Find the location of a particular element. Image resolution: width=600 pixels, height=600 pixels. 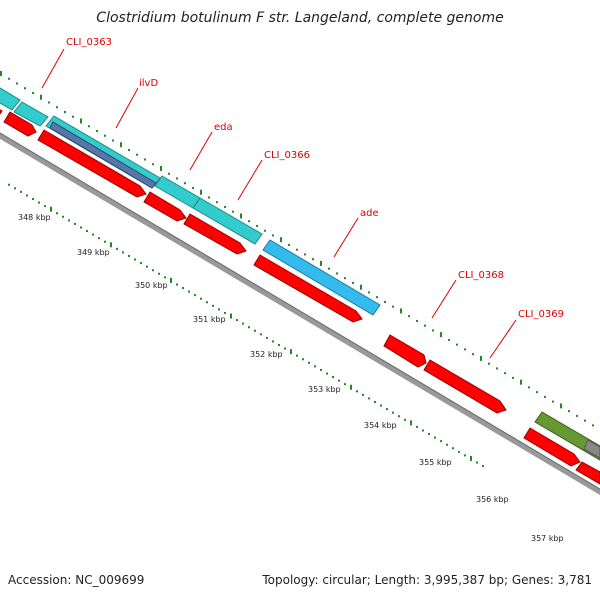

accession-text: Accession: NC_009699 is located at coordinates (76, 580).